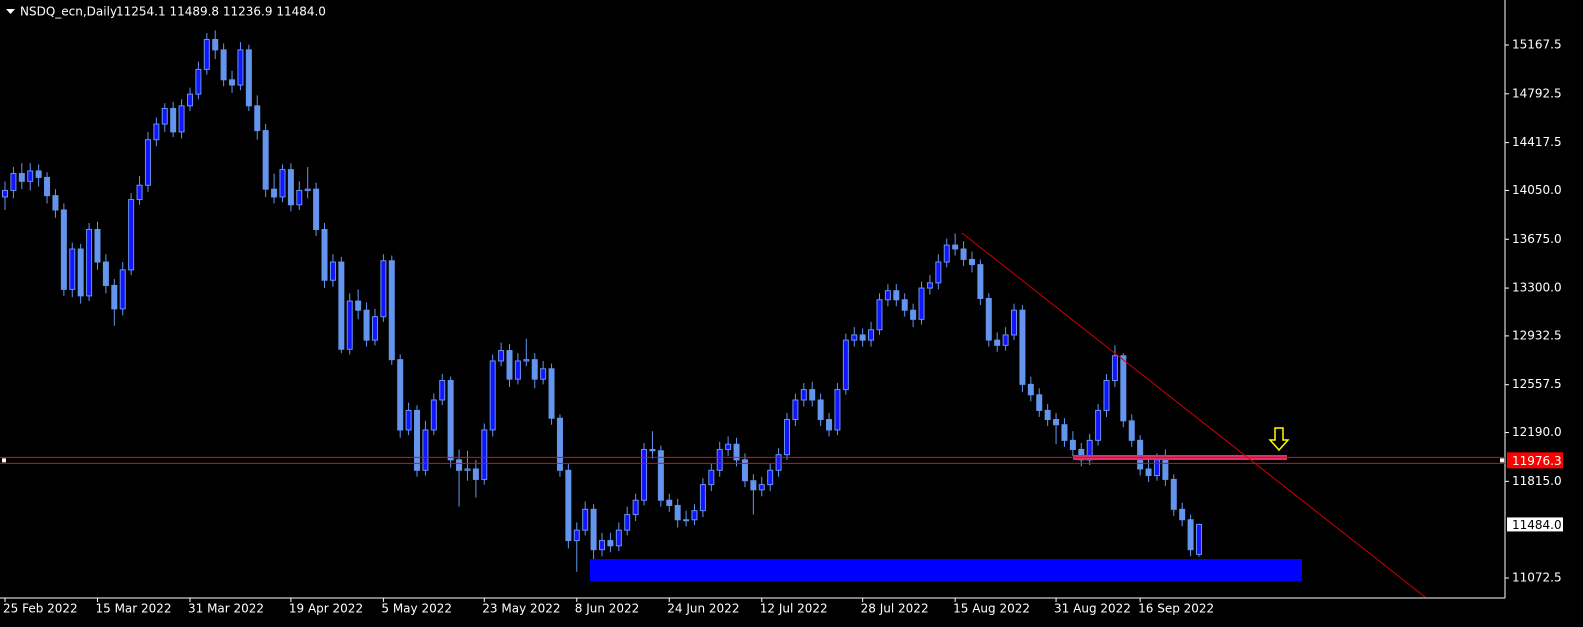 The height and width of the screenshot is (627, 1583). Describe the element at coordinates (1537, 461) in the screenshot. I see `level-label: 11976.3` at that location.